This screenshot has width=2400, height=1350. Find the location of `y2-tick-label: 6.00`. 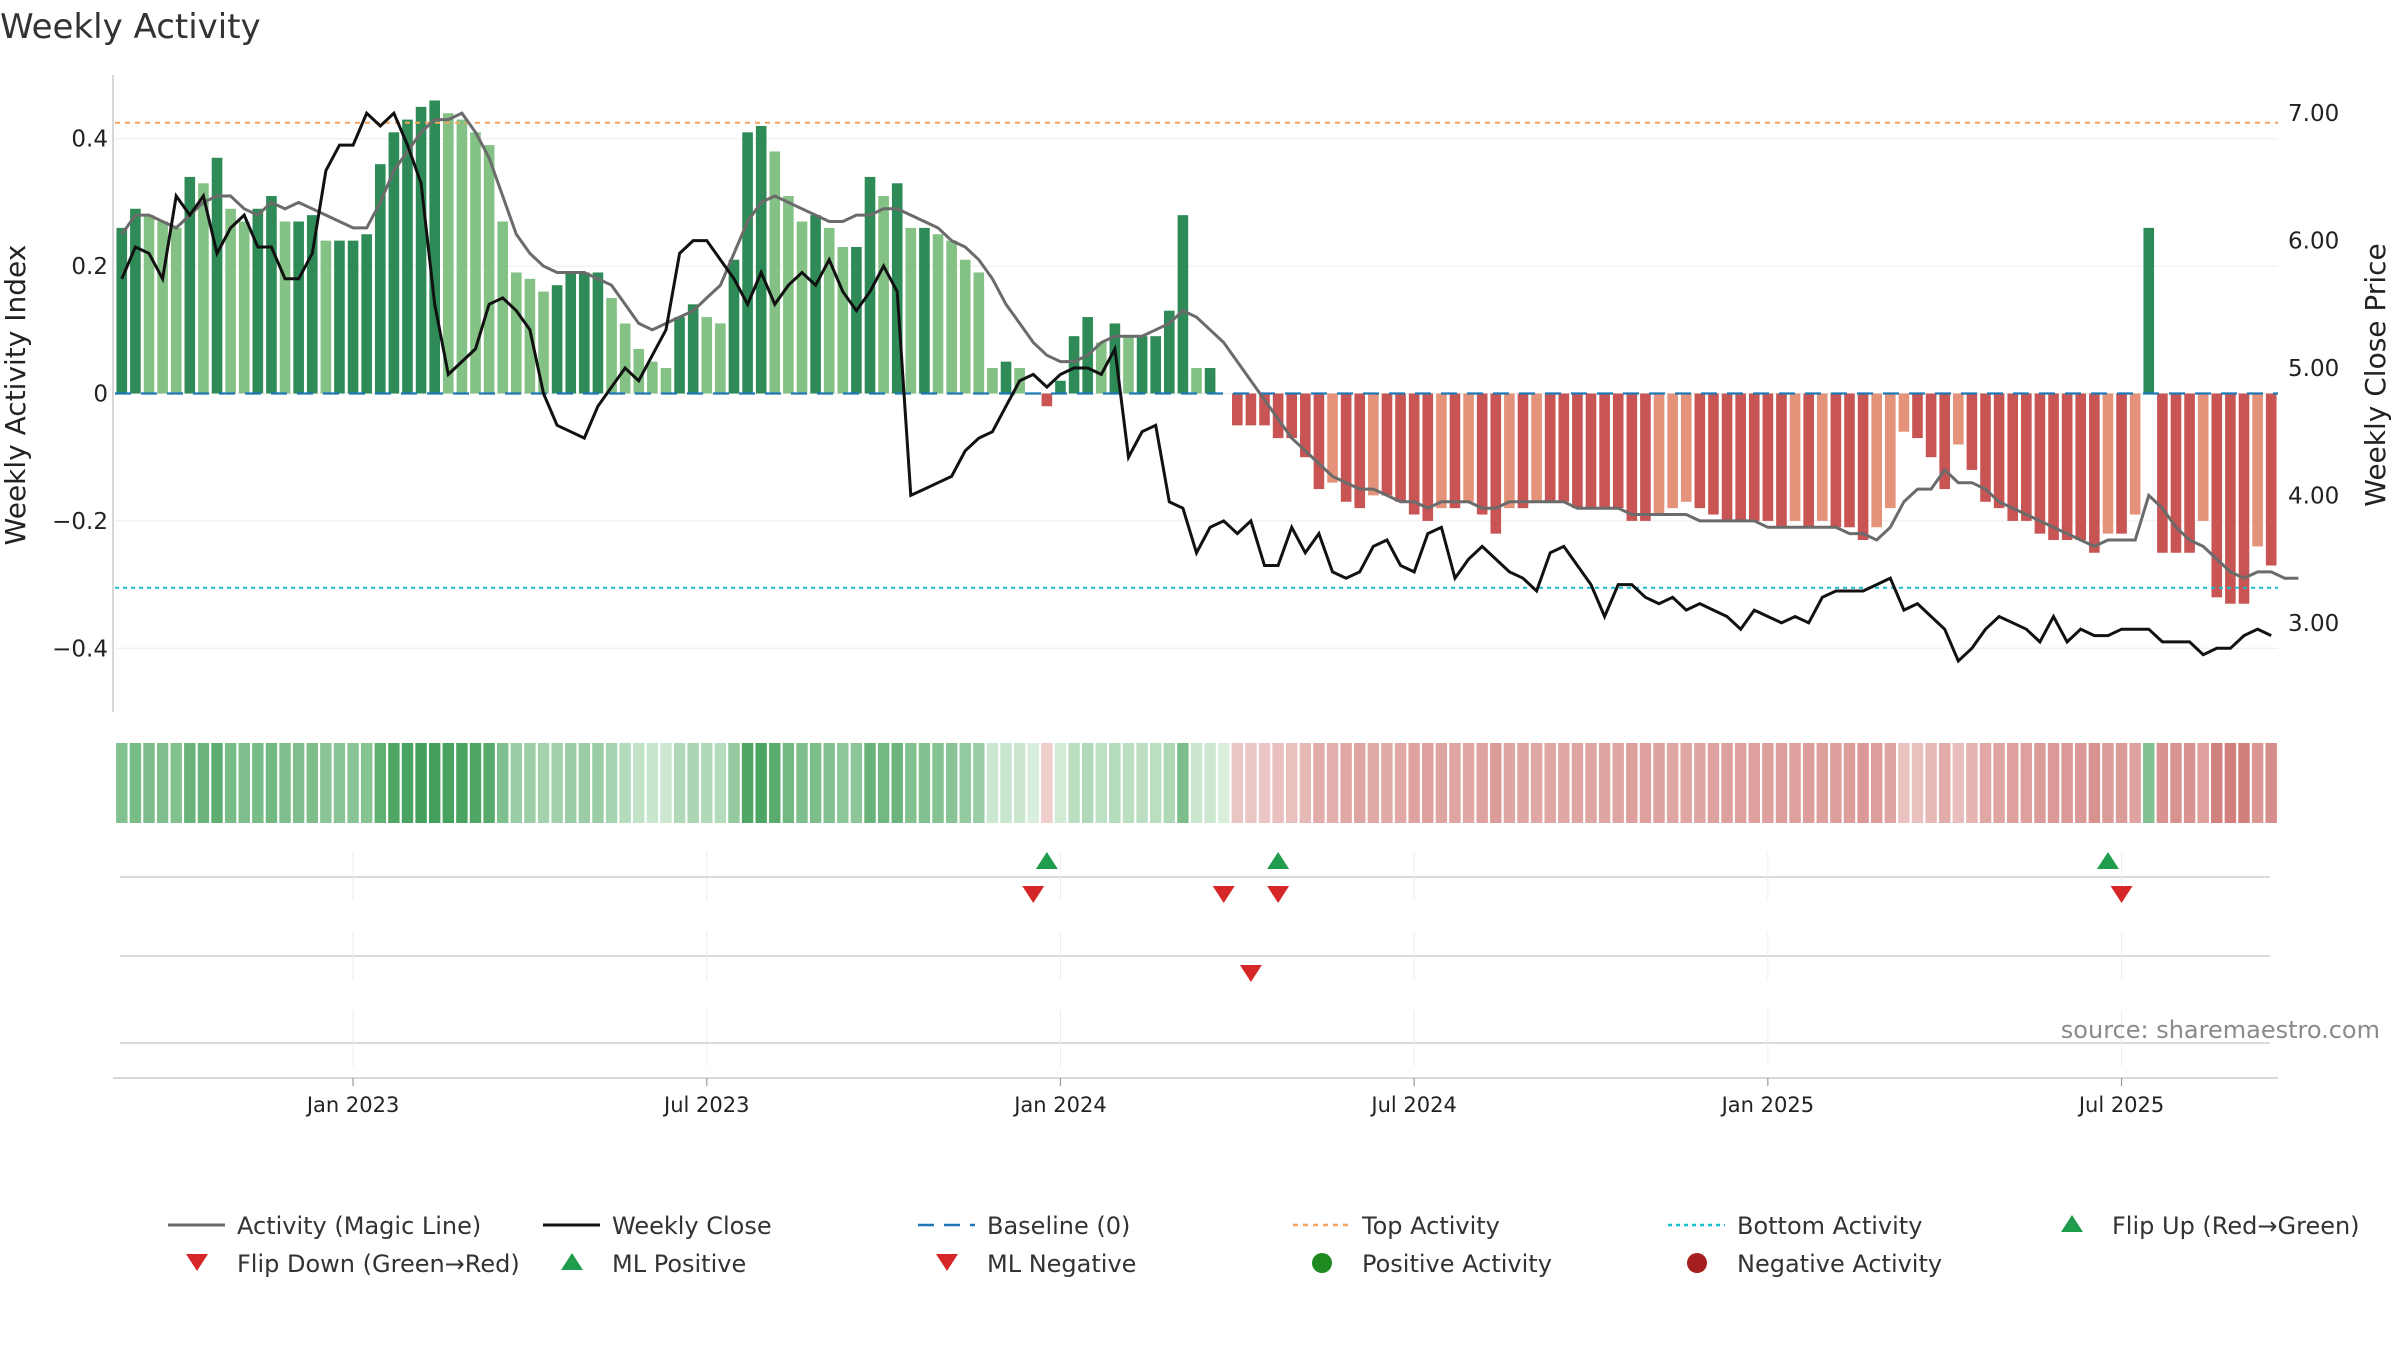

y2-tick-label: 6.00 is located at coordinates (2313, 242).